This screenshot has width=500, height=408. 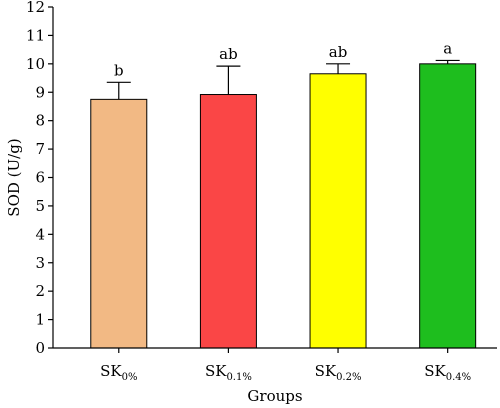 What do you see at coordinates (447, 48) in the screenshot?
I see `significance-label: a` at bounding box center [447, 48].